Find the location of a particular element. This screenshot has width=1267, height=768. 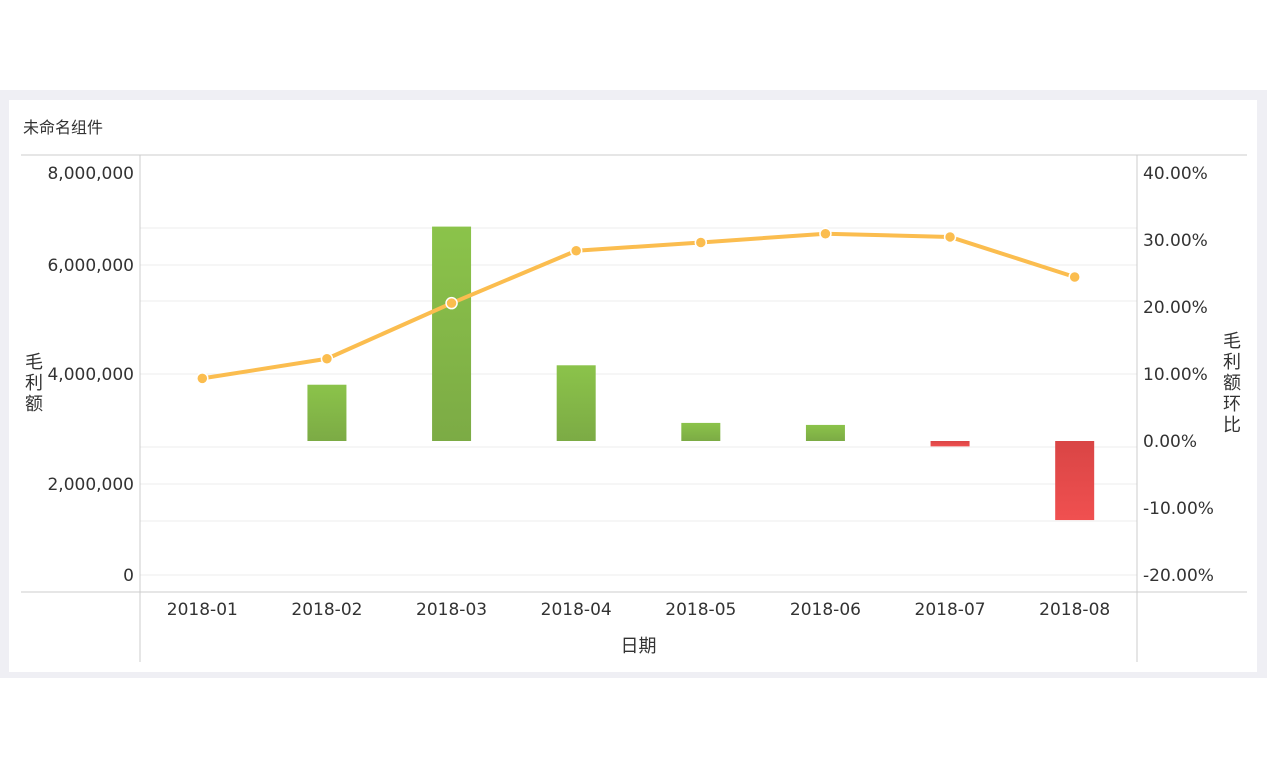

left-axis-title-char: 利 is located at coordinates (34, 383).